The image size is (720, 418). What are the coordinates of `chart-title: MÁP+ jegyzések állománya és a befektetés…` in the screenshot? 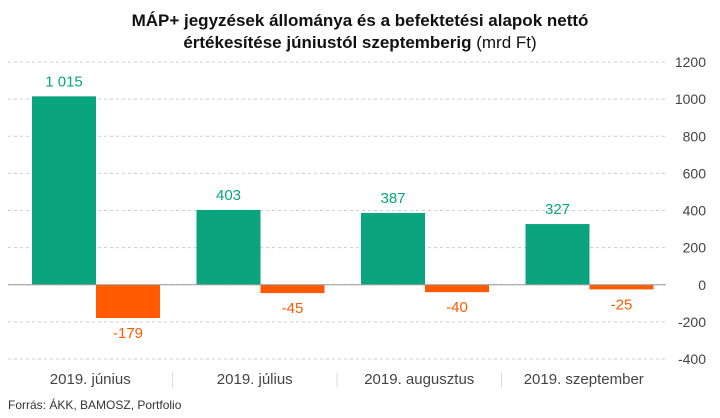 It's located at (360, 32).